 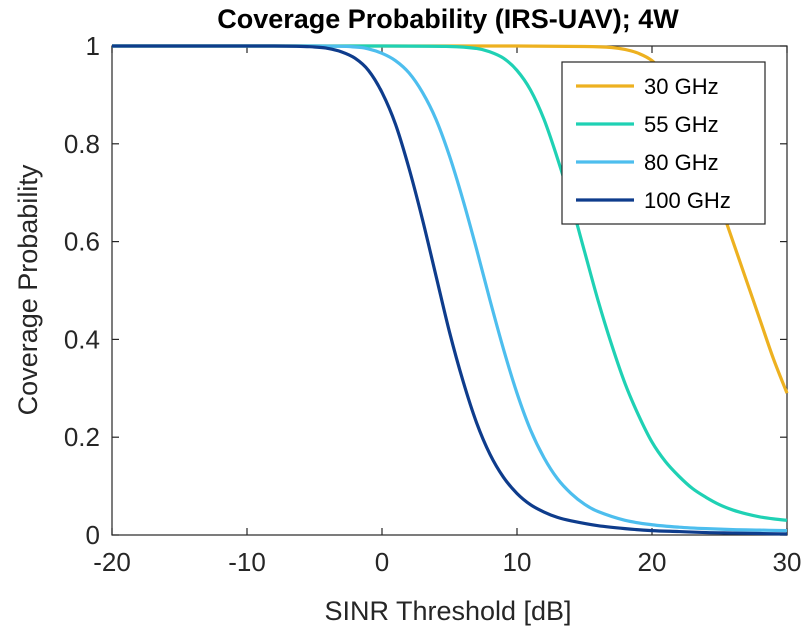 What do you see at coordinates (447, 611) in the screenshot?
I see `x-axis-label: SINR Threshold [dB]` at bounding box center [447, 611].